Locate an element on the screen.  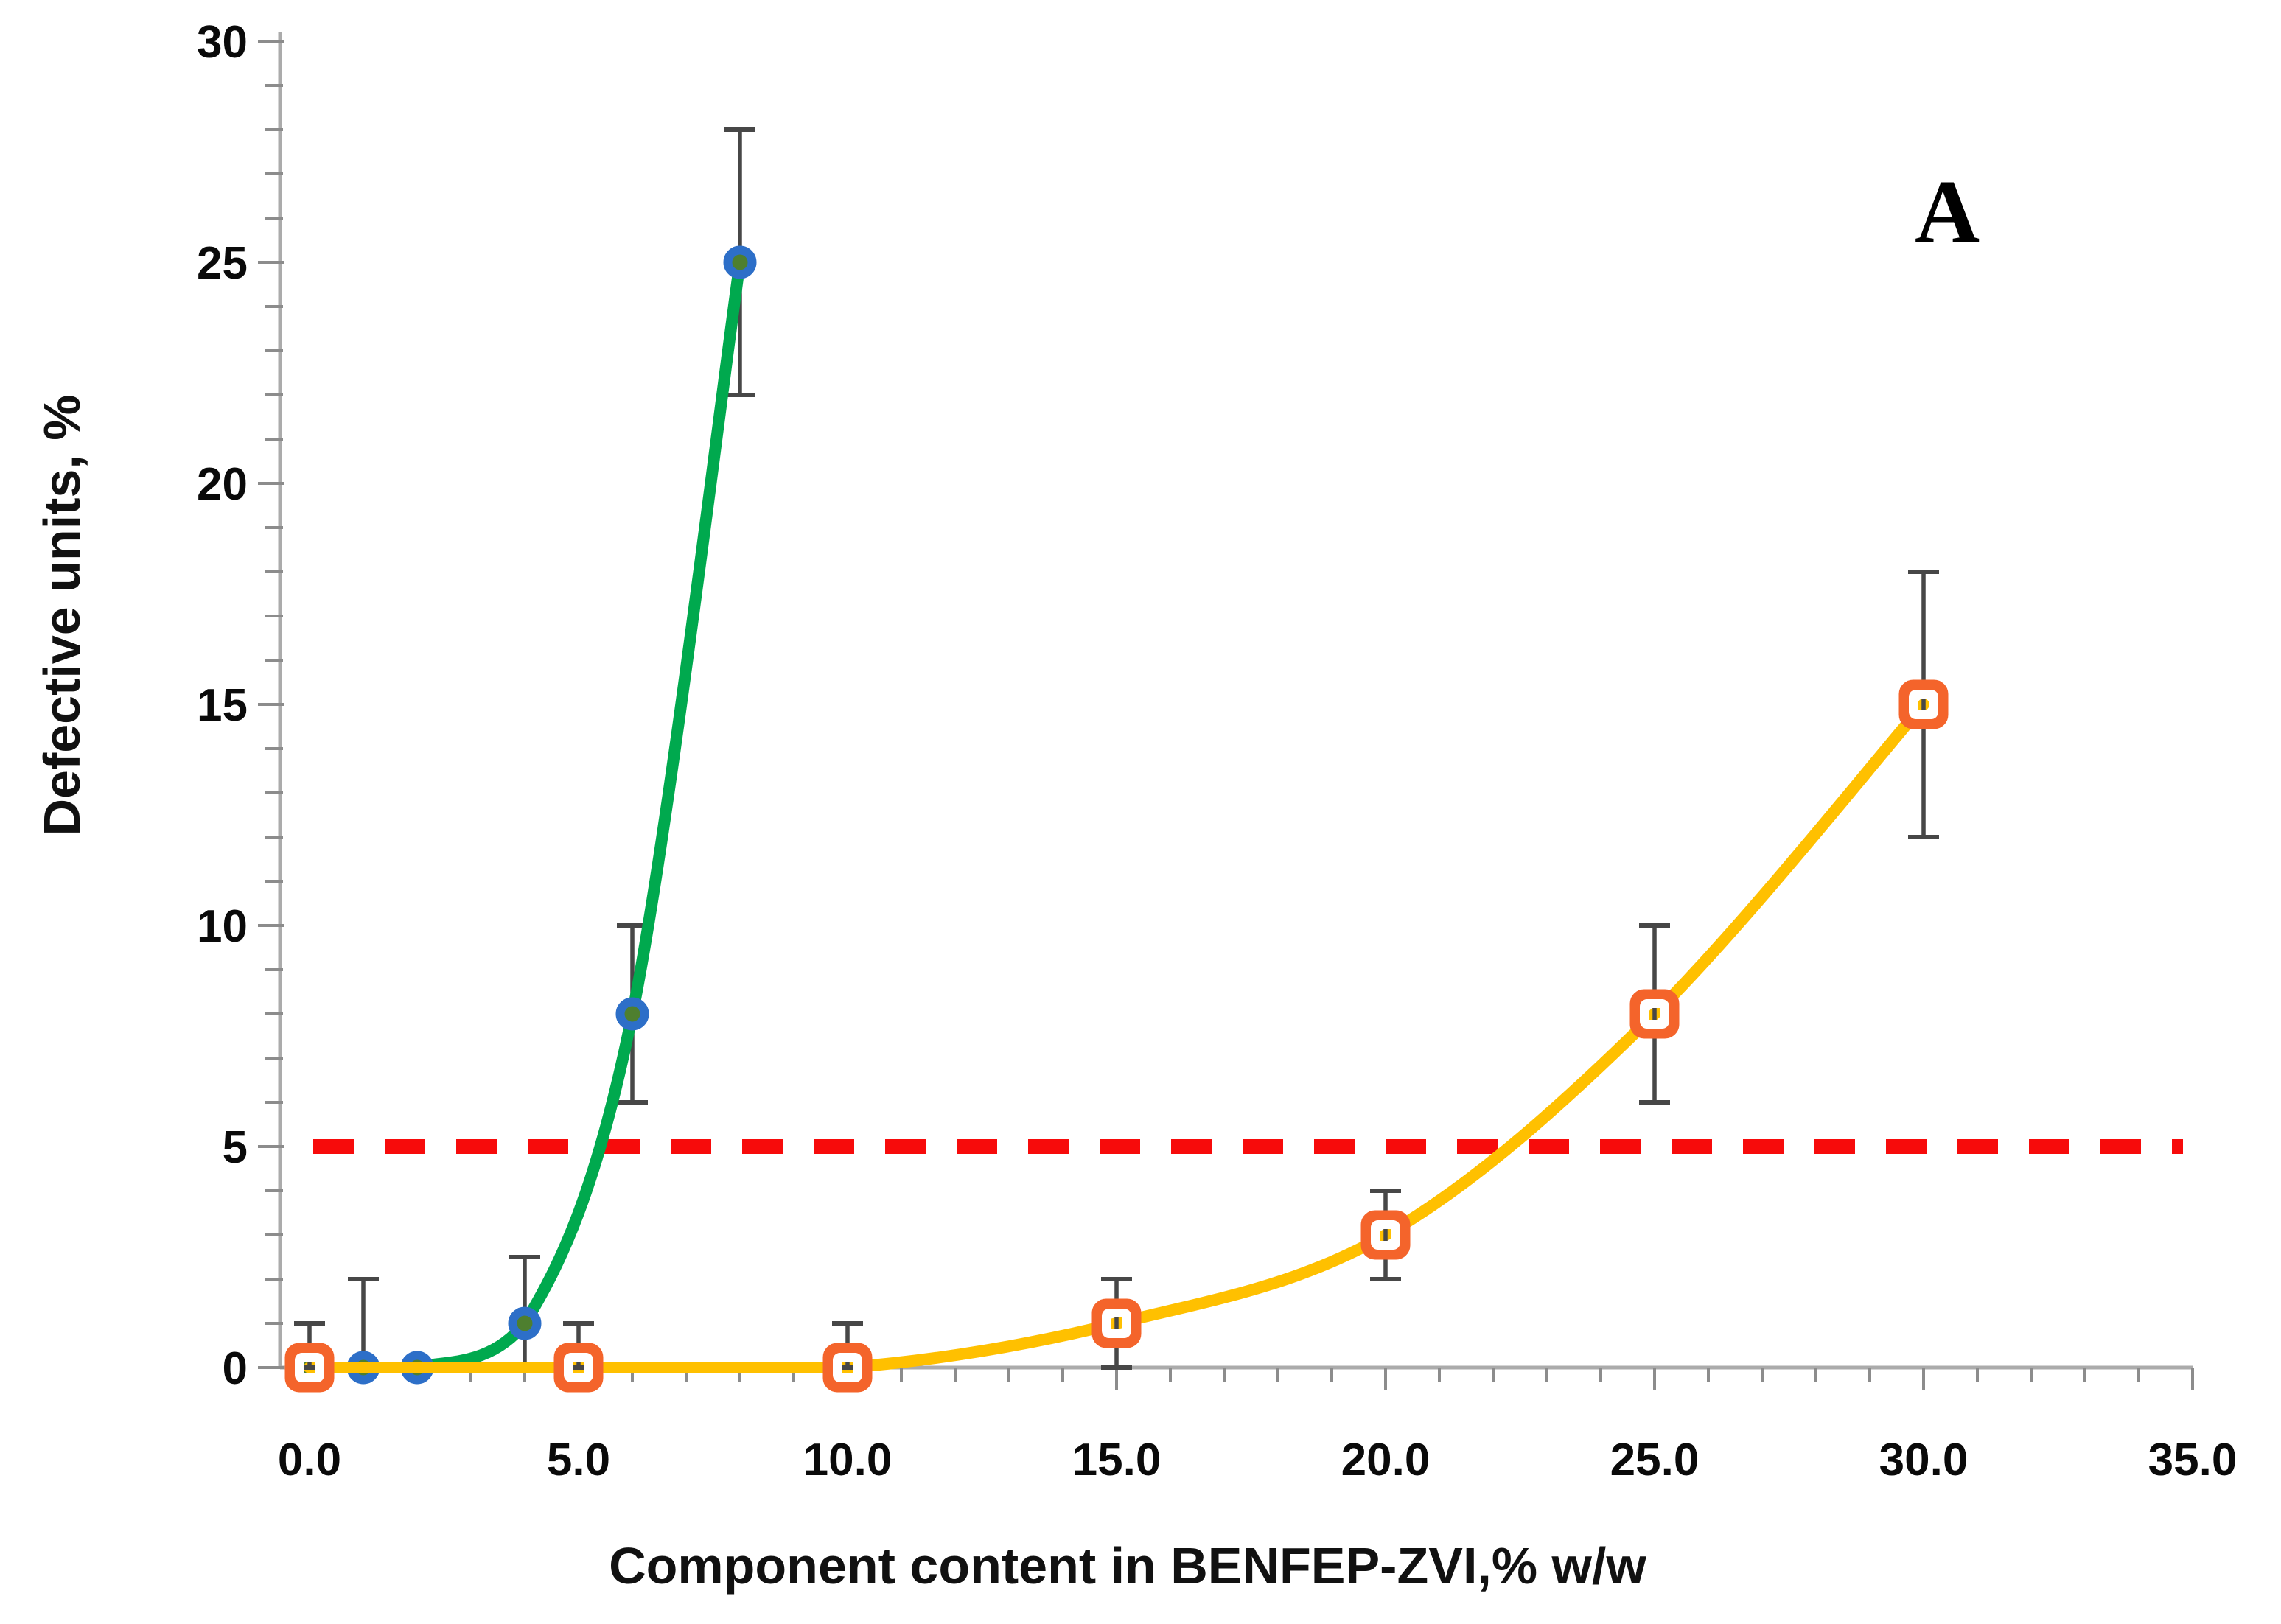
x-tick-label: 5.0 is located at coordinates (578, 1460).